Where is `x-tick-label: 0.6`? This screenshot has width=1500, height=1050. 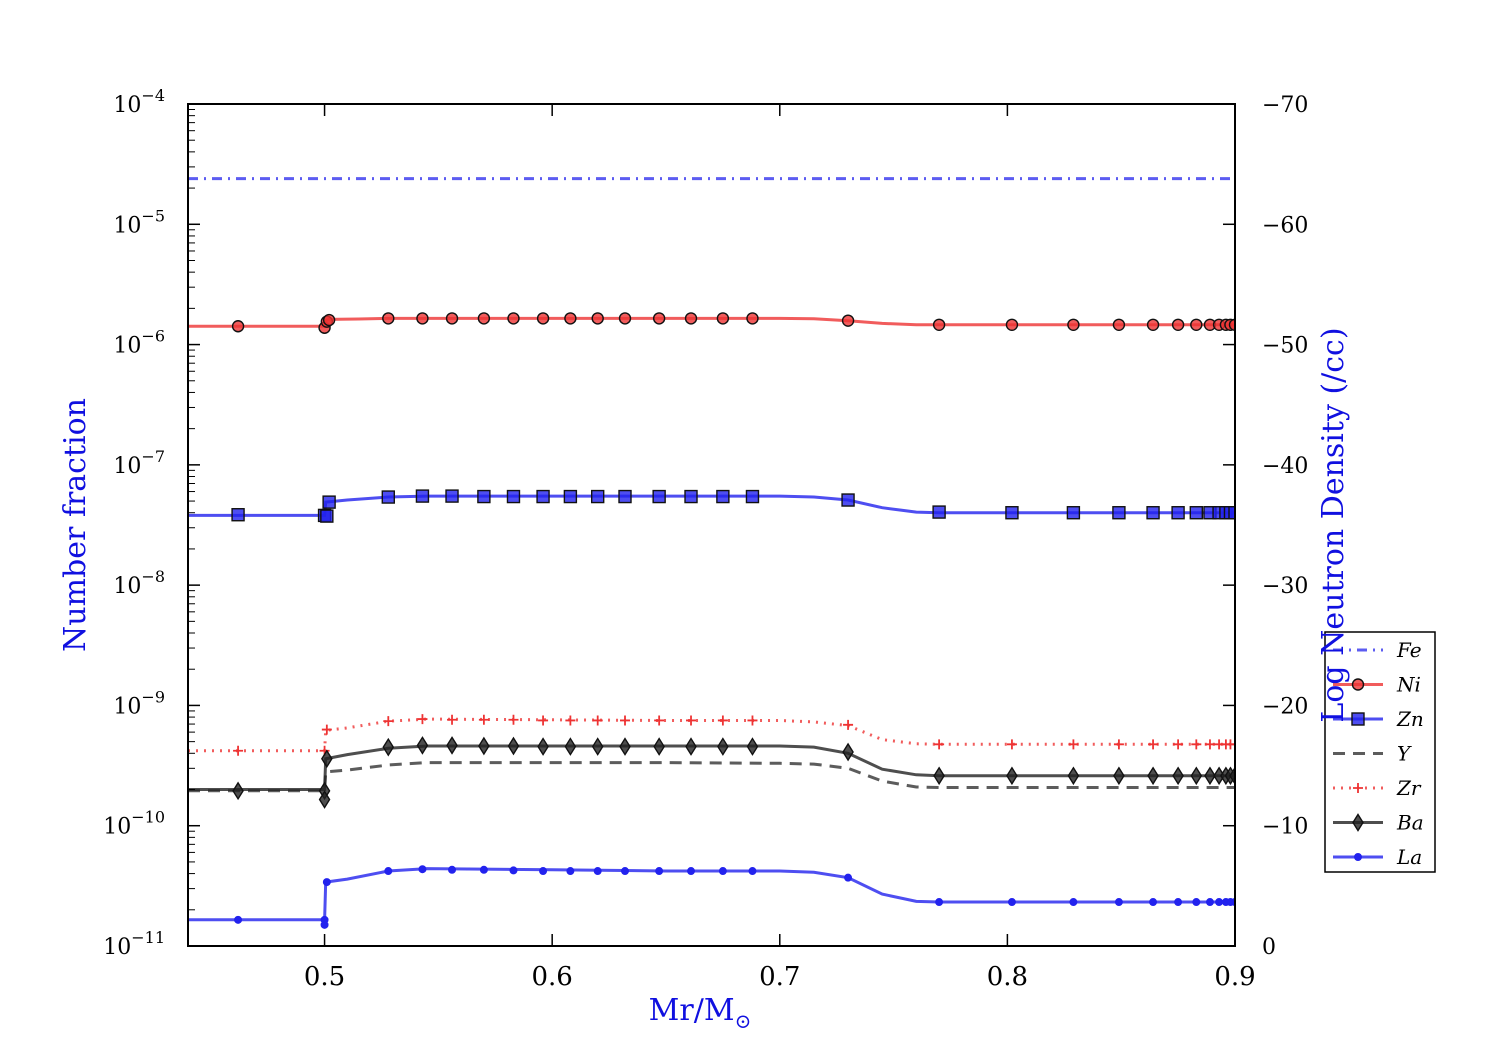 x-tick-label: 0.6 is located at coordinates (551, 977).